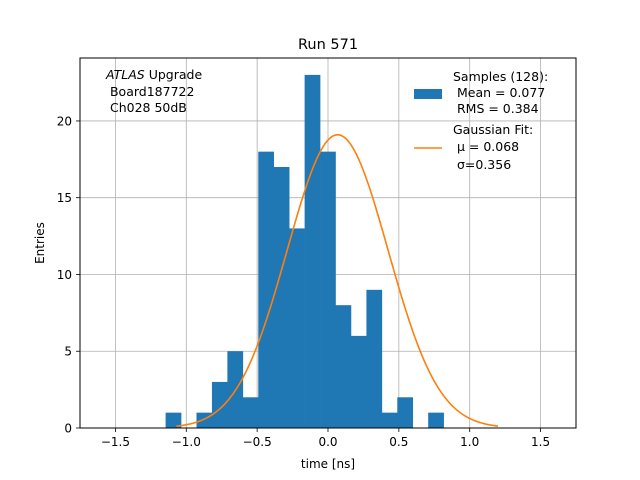  Describe the element at coordinates (428, 94) in the screenshot. I see `legend-histogram-patch` at that location.